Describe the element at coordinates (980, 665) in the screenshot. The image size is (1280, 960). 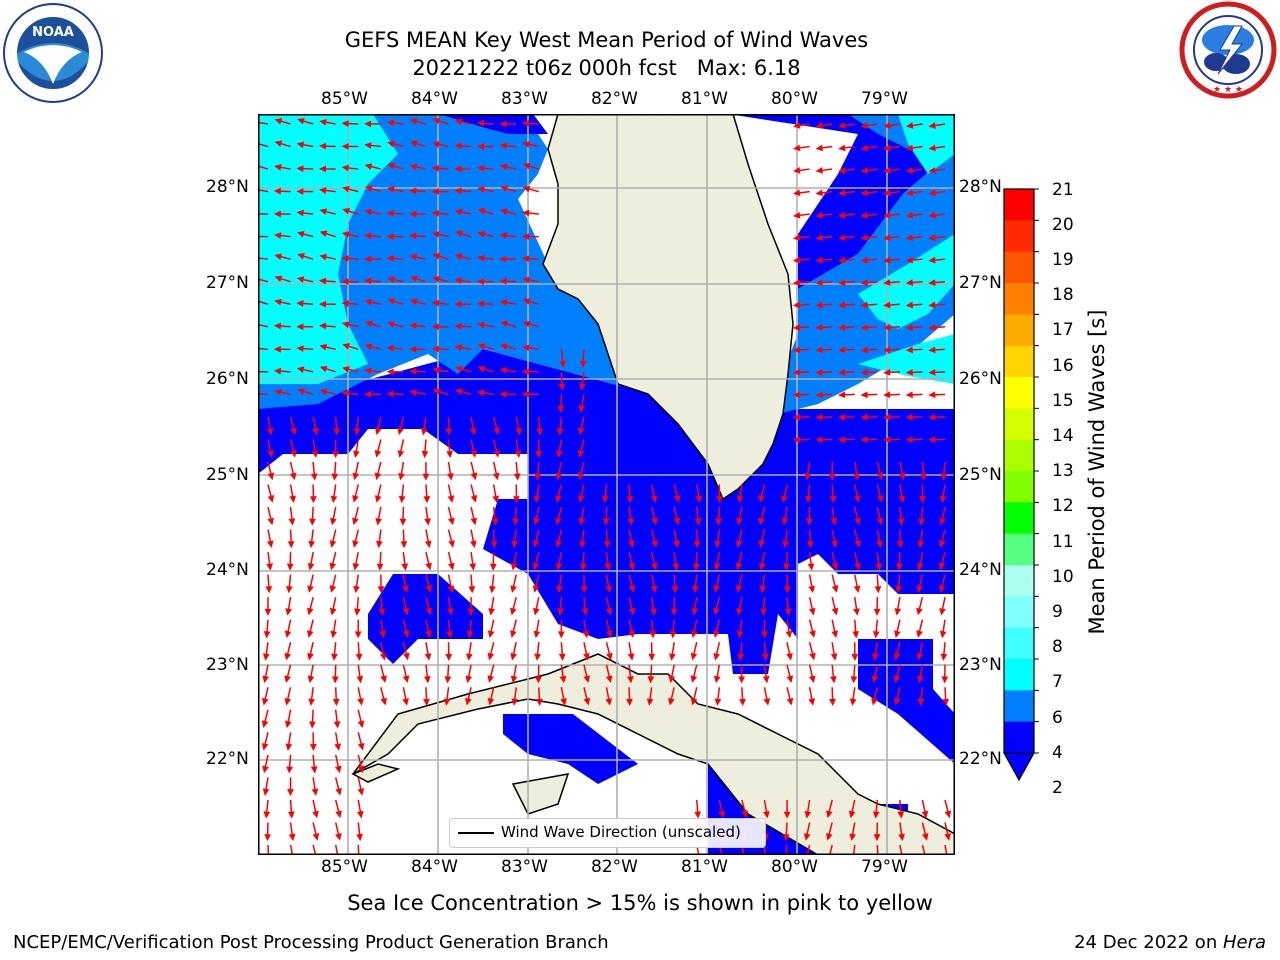
I see `lat-label-right: 23°N` at that location.